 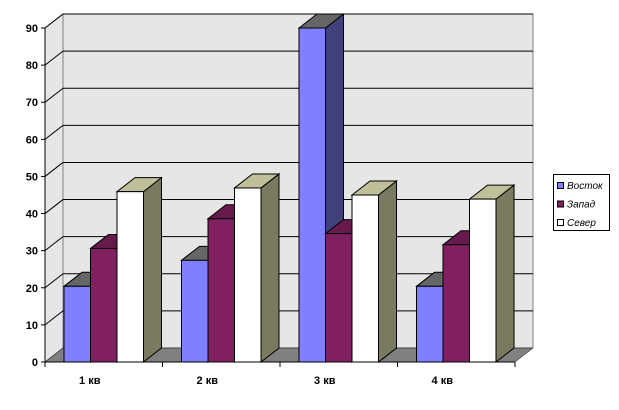 I want to click on bar-3-Север, so click(x=374, y=271).